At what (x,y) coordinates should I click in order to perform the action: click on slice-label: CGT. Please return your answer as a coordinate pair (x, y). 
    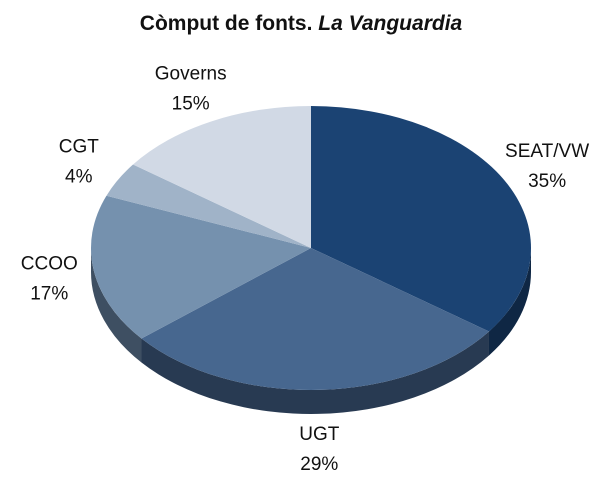
    Looking at the image, I should click on (79, 146).